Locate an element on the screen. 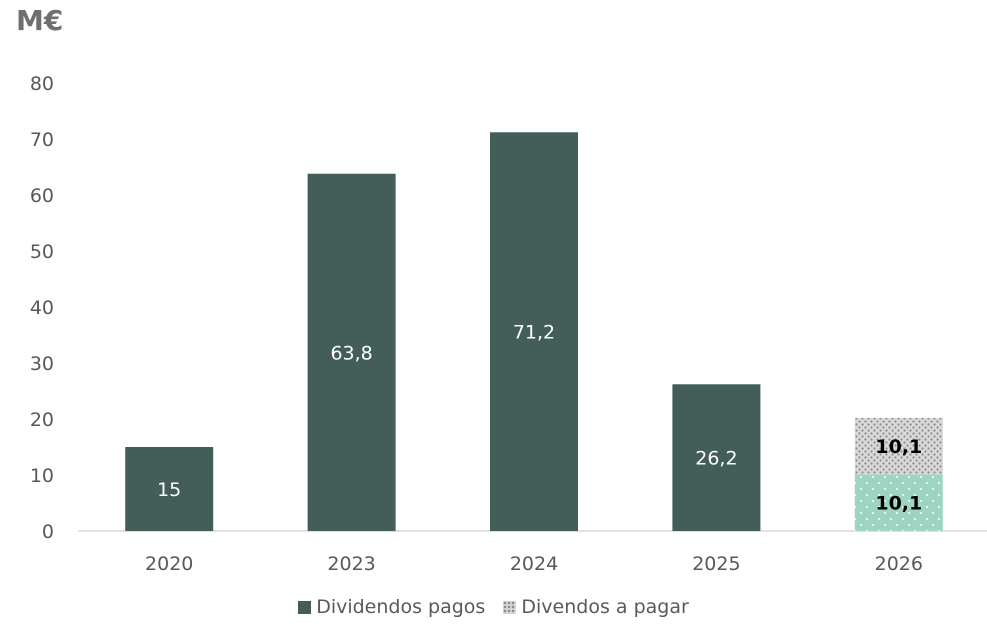  bar-dividendos-pagos-2020 is located at coordinates (169, 489).